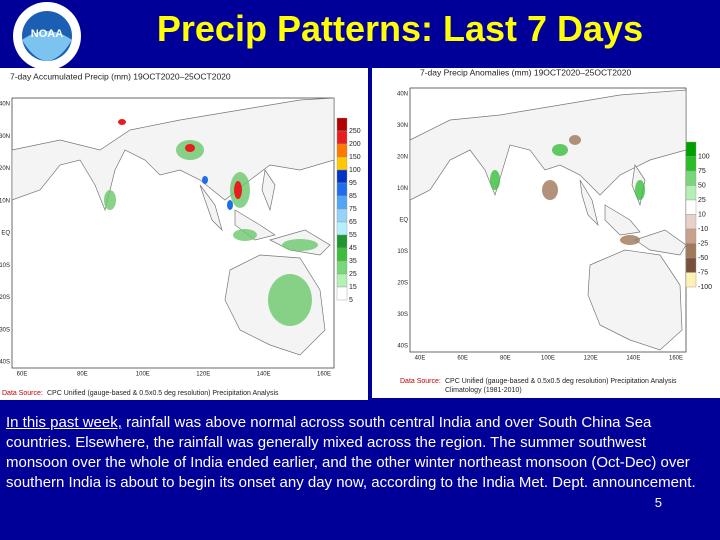  Describe the element at coordinates (355, 131) in the screenshot. I see `legend-label: 250` at that location.